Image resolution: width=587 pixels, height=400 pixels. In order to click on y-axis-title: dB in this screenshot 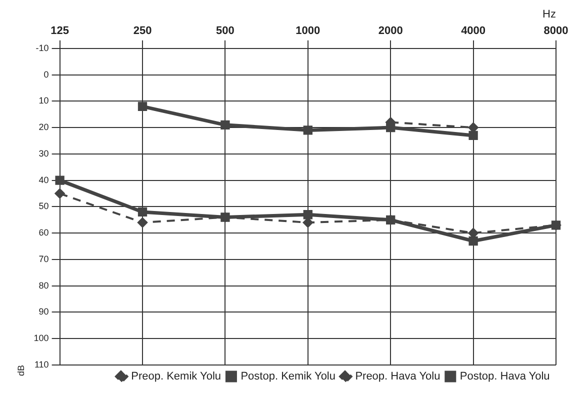, I will do `click(21, 370)`.